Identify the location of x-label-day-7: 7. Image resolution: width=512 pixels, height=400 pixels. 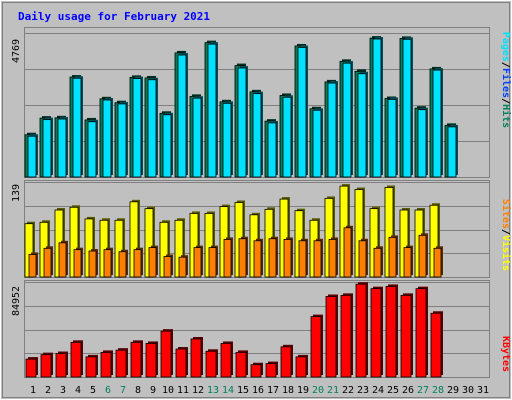
(123, 390).